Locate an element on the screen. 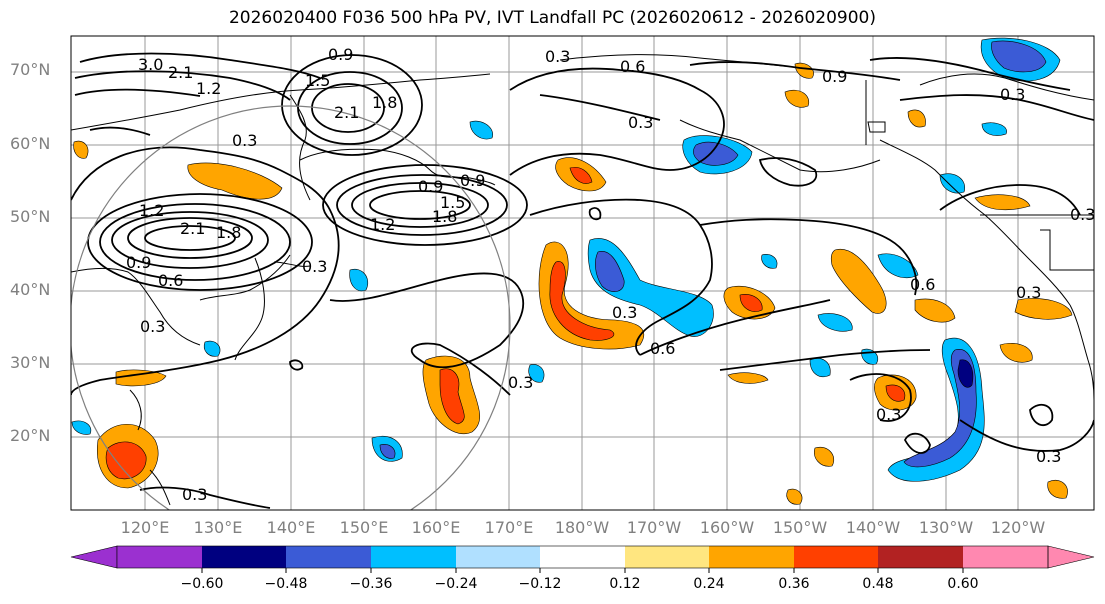 Image resolution: width=1105 pixels, height=604 pixels. lon-label: 180°W is located at coordinates (582, 527).